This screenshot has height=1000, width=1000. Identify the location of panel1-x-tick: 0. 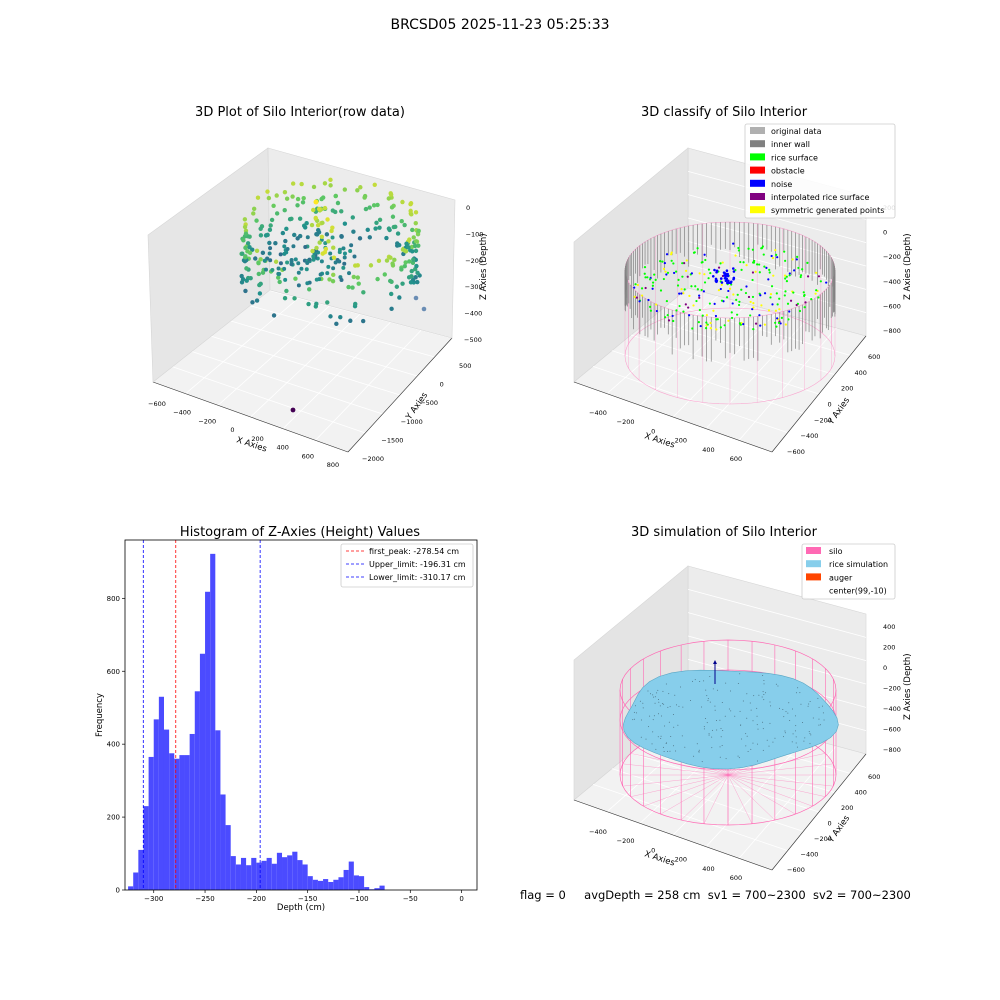
(232, 430).